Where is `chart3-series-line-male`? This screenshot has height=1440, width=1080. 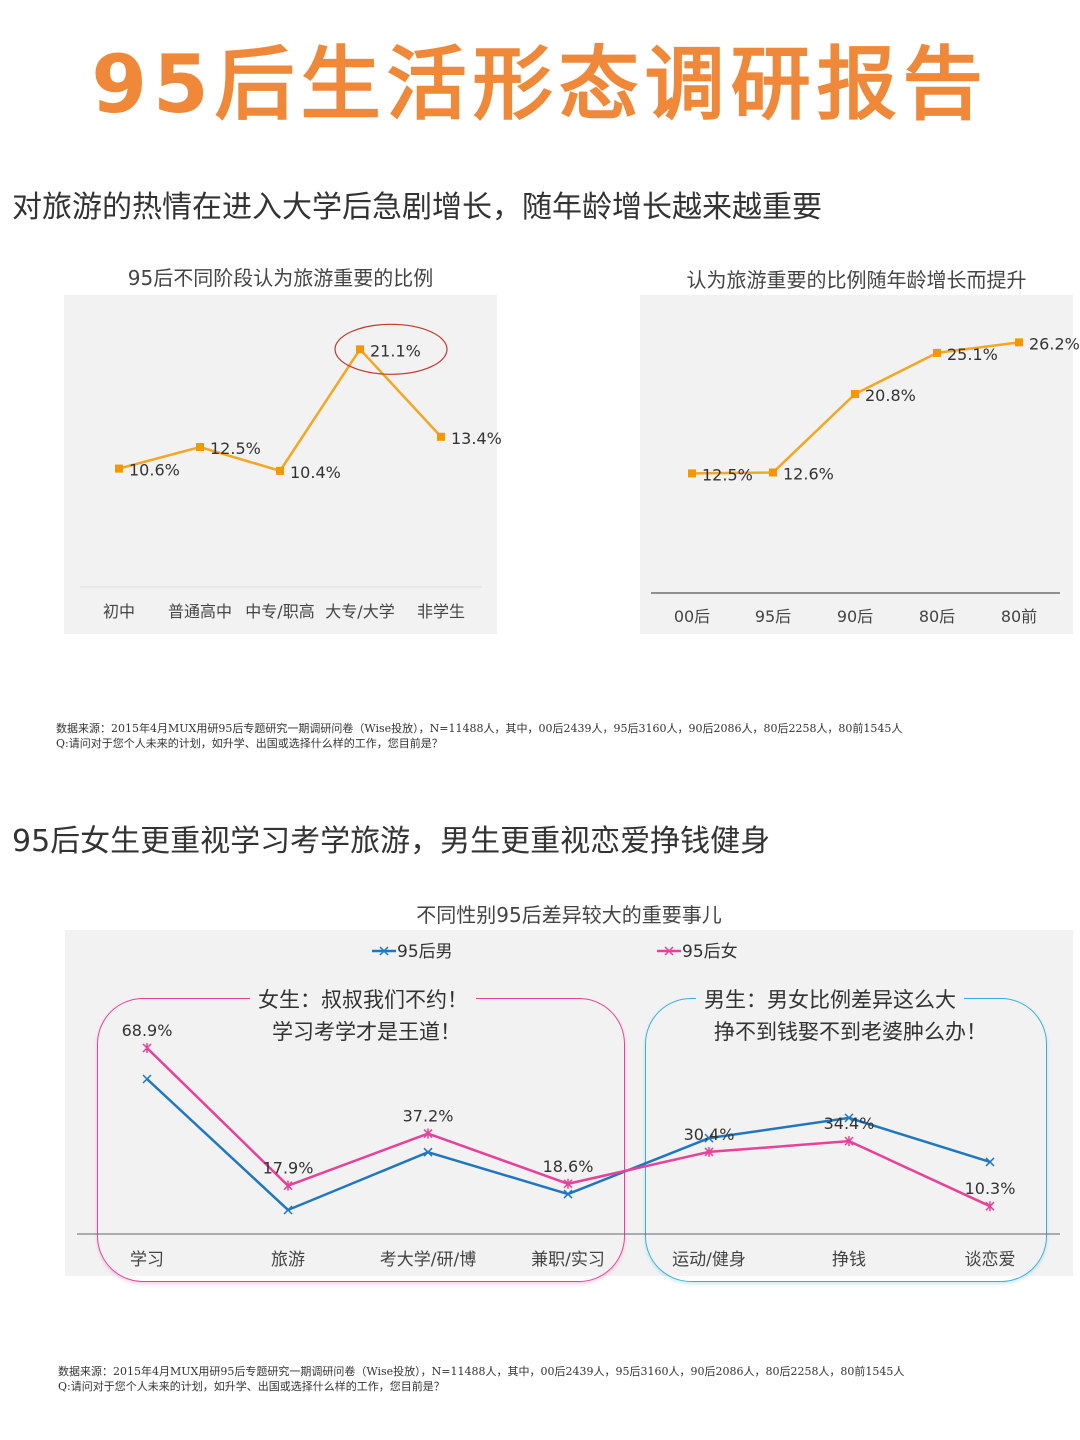 chart3-series-line-male is located at coordinates (568, 1145).